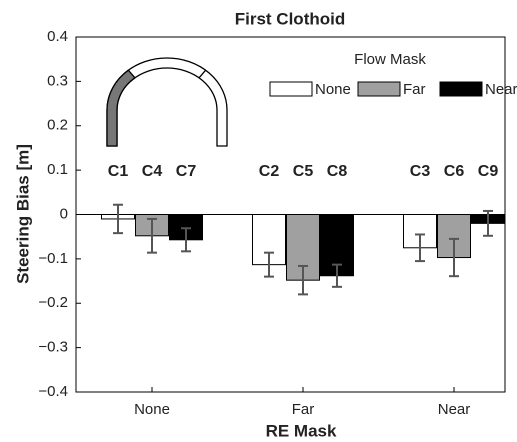 The height and width of the screenshot is (442, 517). Describe the element at coordinates (152, 409) in the screenshot. I see `x-tick-label: None` at that location.